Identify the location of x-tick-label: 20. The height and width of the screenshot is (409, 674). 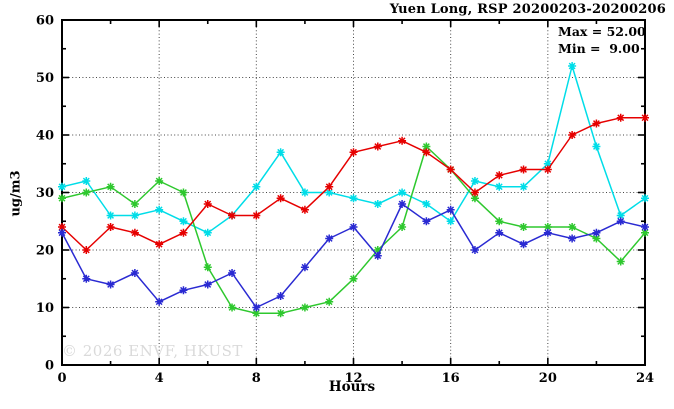
(548, 378).